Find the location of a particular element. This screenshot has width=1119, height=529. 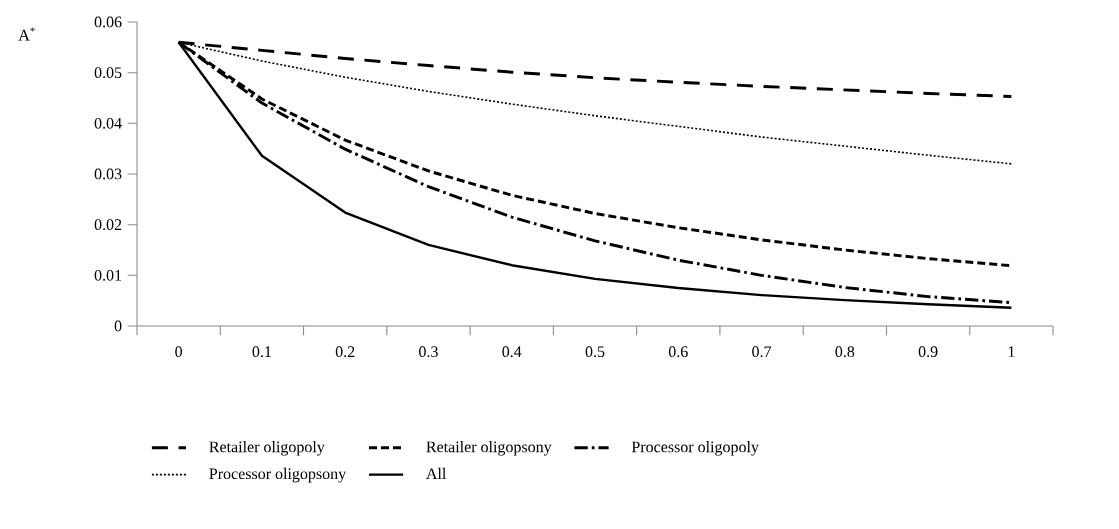

x-tick-label: 0.8 is located at coordinates (845, 352).